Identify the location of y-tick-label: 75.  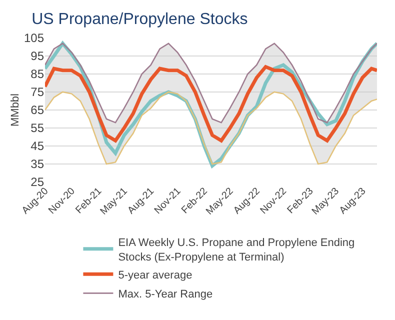
(37, 92).